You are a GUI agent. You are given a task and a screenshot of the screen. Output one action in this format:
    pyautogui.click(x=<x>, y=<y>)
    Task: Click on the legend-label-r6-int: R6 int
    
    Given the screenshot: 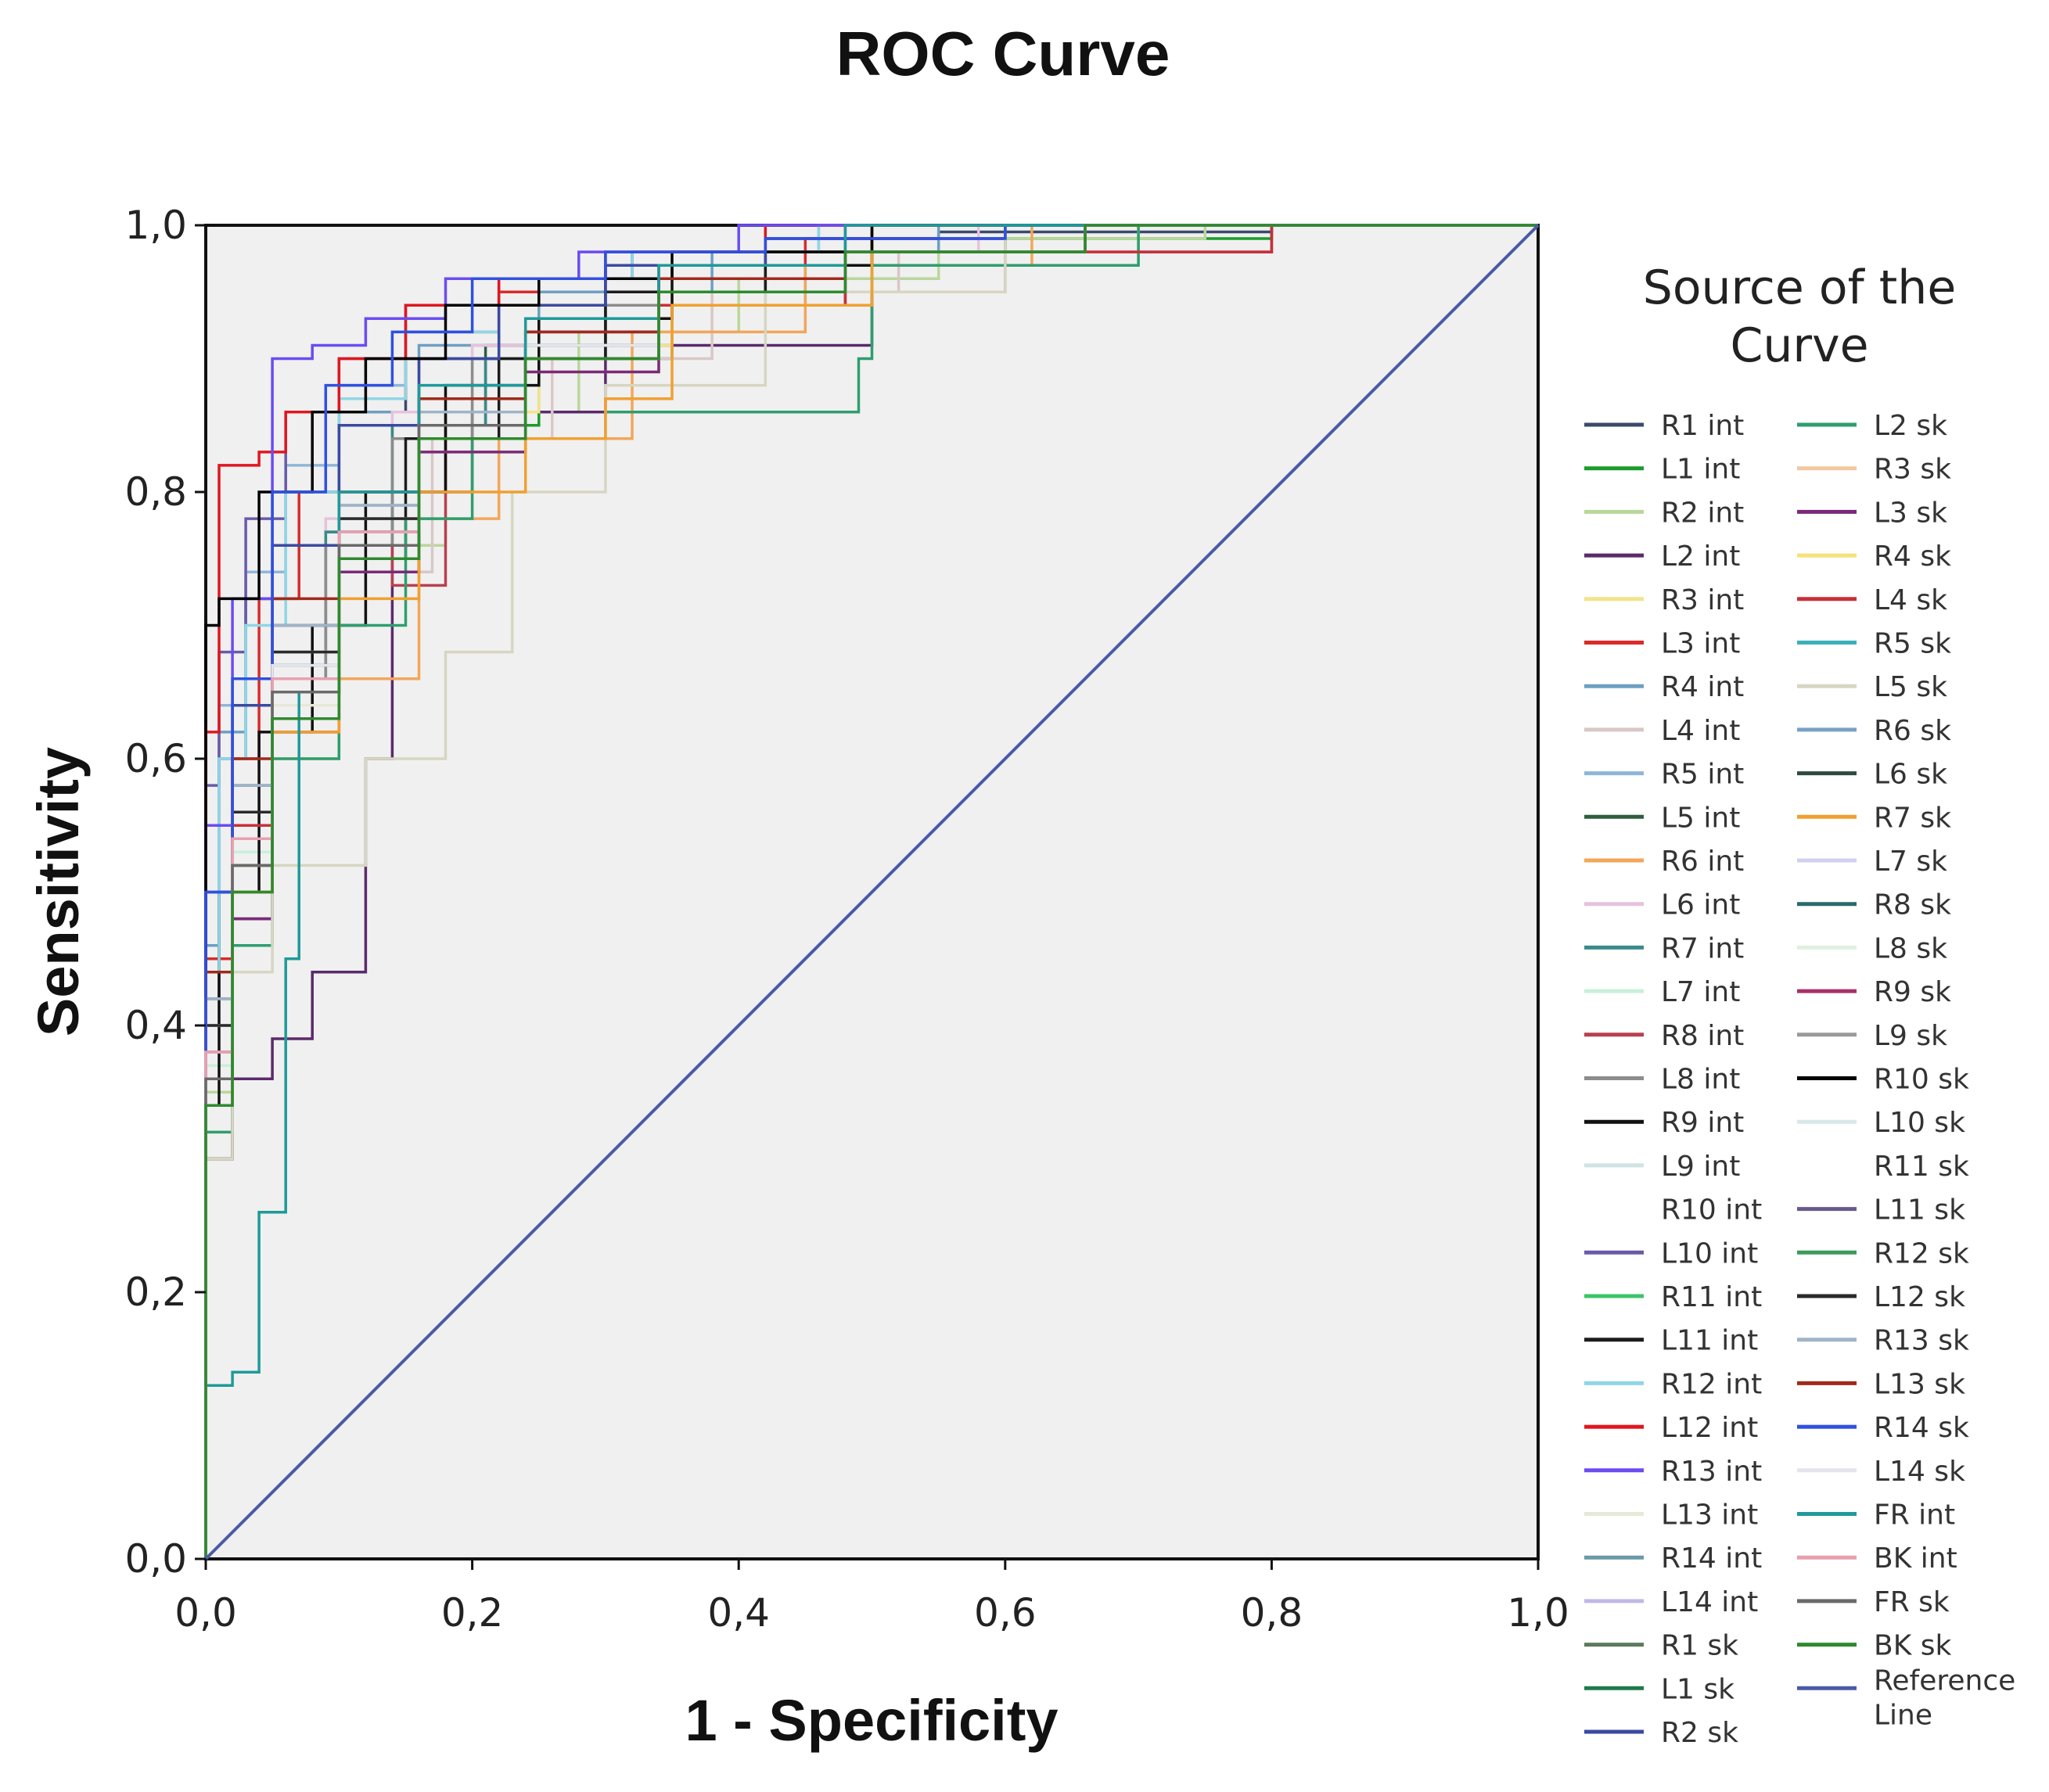 What is the action you would take?
    pyautogui.click(x=1702, y=862)
    